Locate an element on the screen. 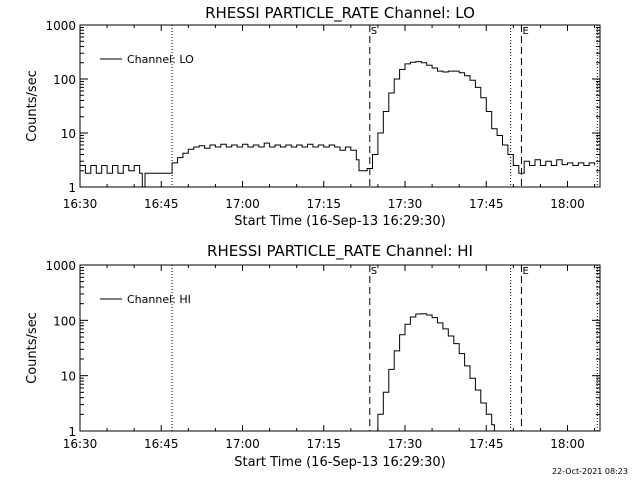 The width and height of the screenshot is (640, 480). legend-label: Channel: HI is located at coordinates (159, 299).